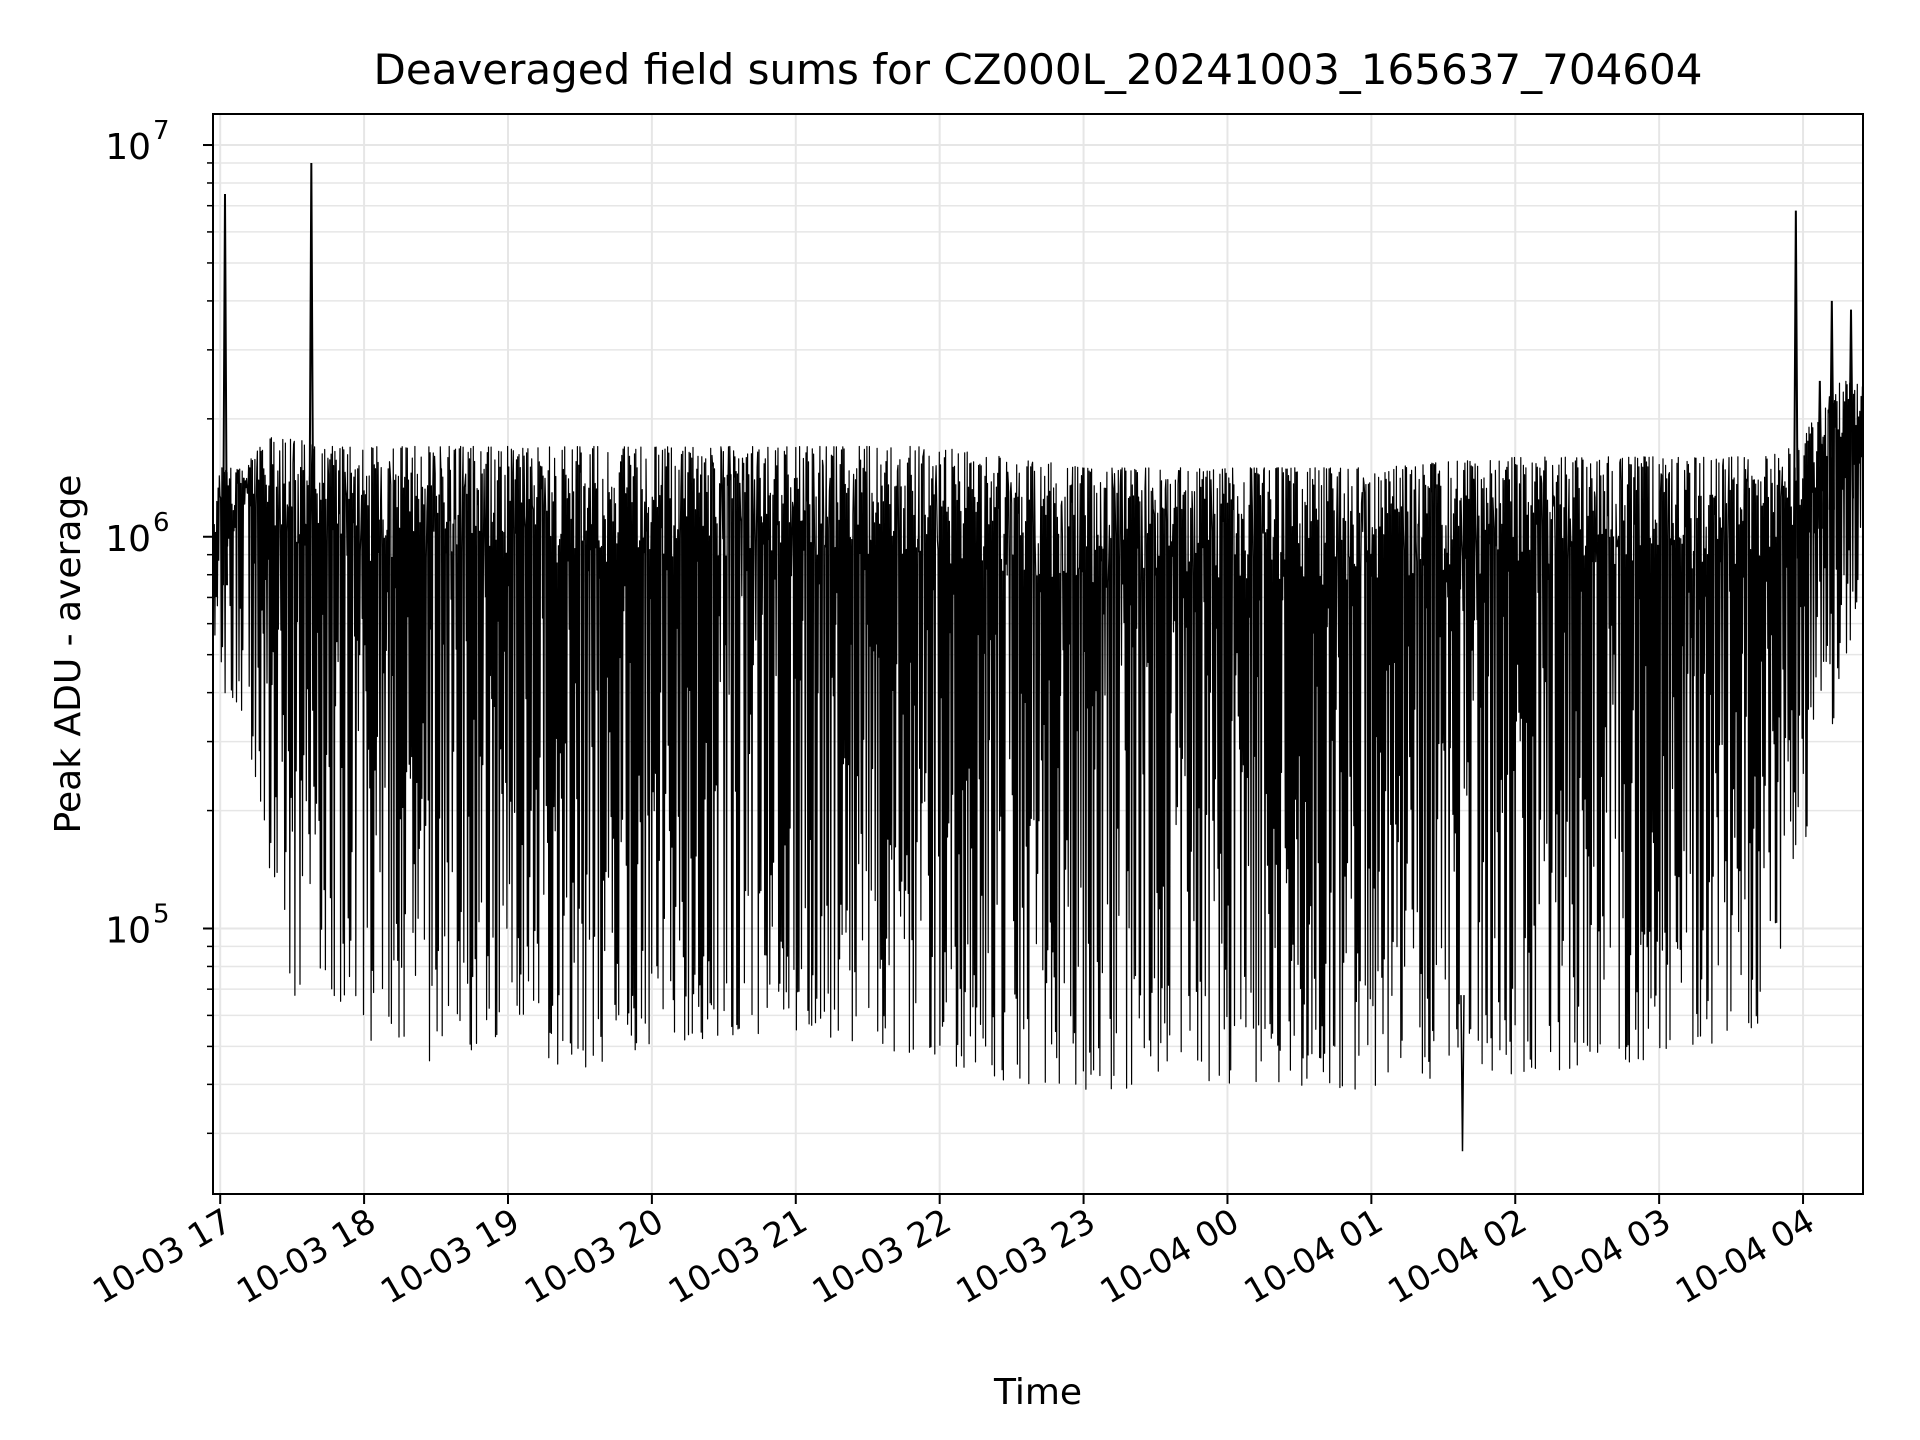 The image size is (1920, 1440). What do you see at coordinates (1037, 1392) in the screenshot?
I see `x-axis-label: Time` at bounding box center [1037, 1392].